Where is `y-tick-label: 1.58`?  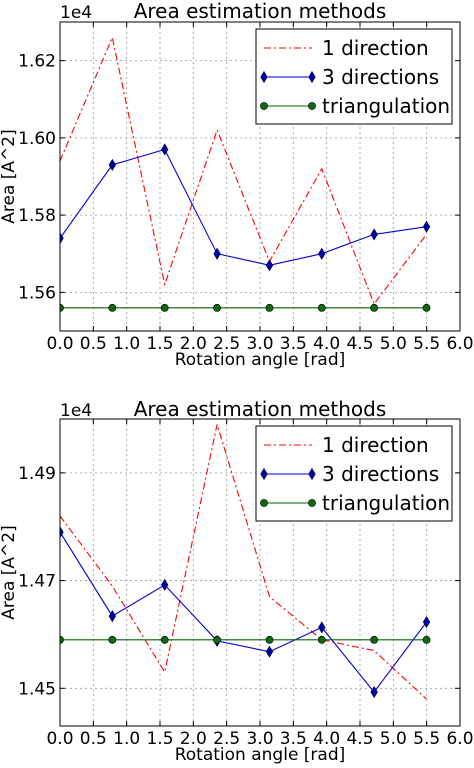 y-tick-label: 1.58 is located at coordinates (37, 216).